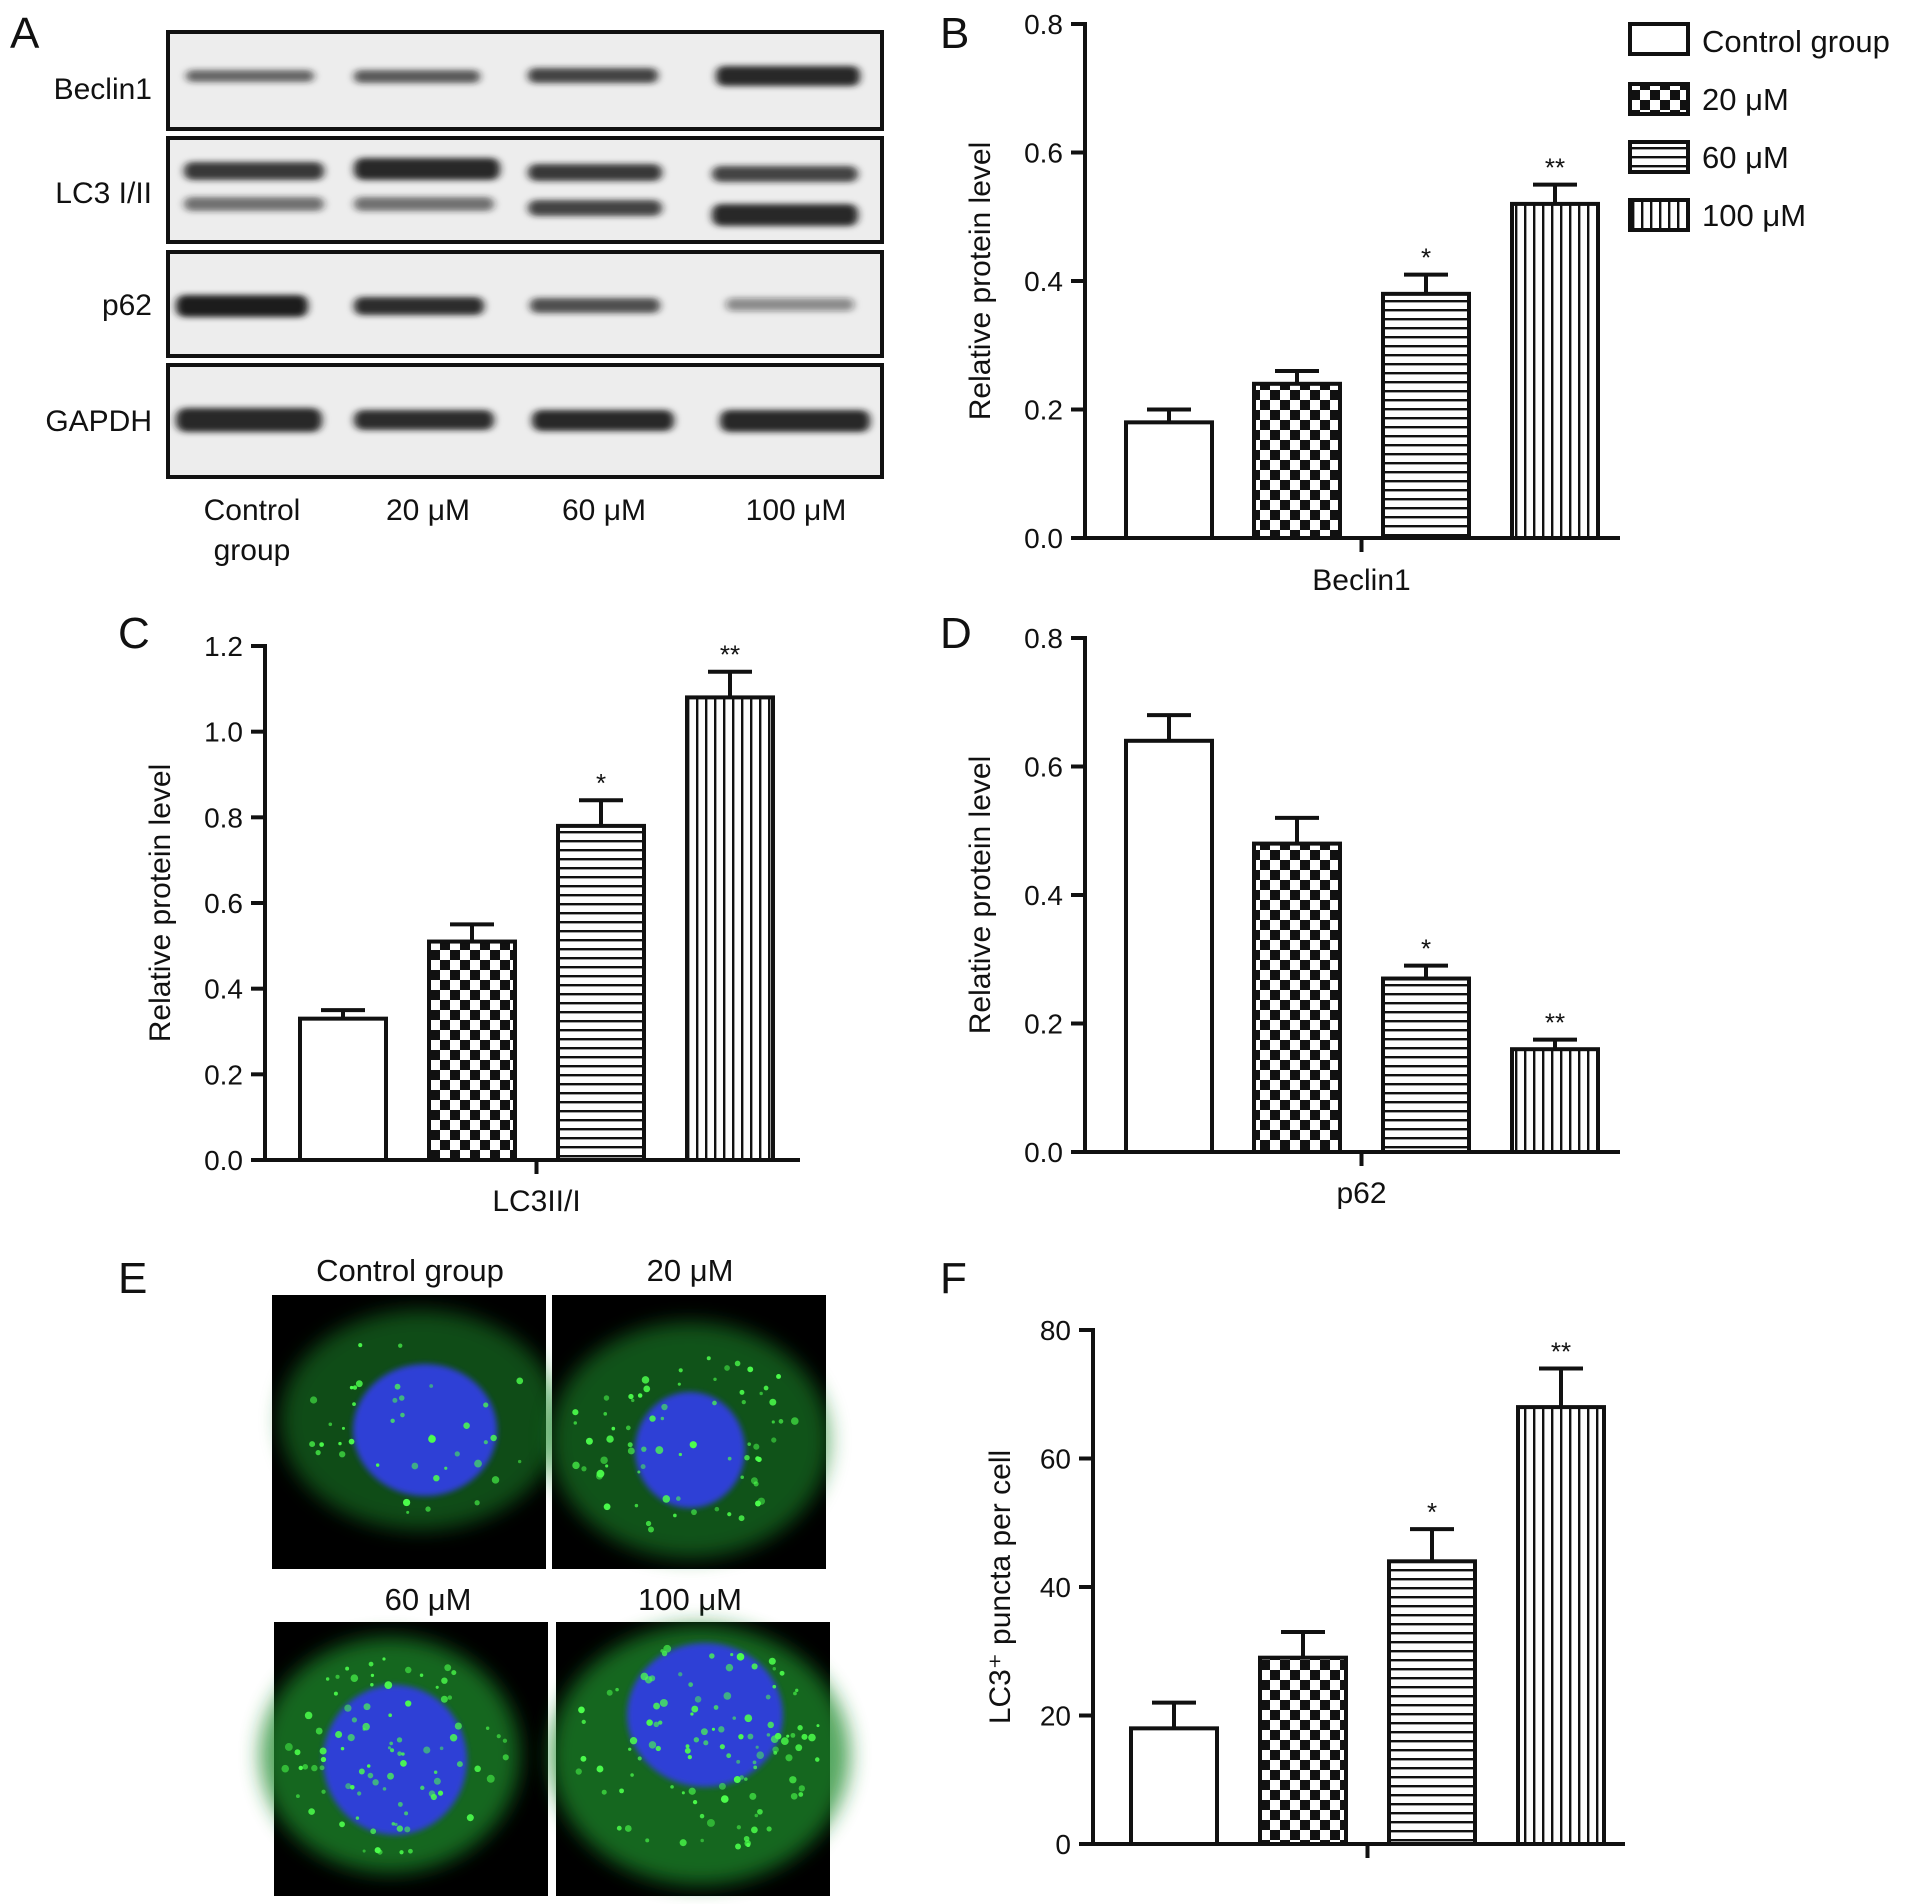 The height and width of the screenshot is (1904, 1913). What do you see at coordinates (25, 33) in the screenshot?
I see `panel-letter-a: A` at bounding box center [25, 33].